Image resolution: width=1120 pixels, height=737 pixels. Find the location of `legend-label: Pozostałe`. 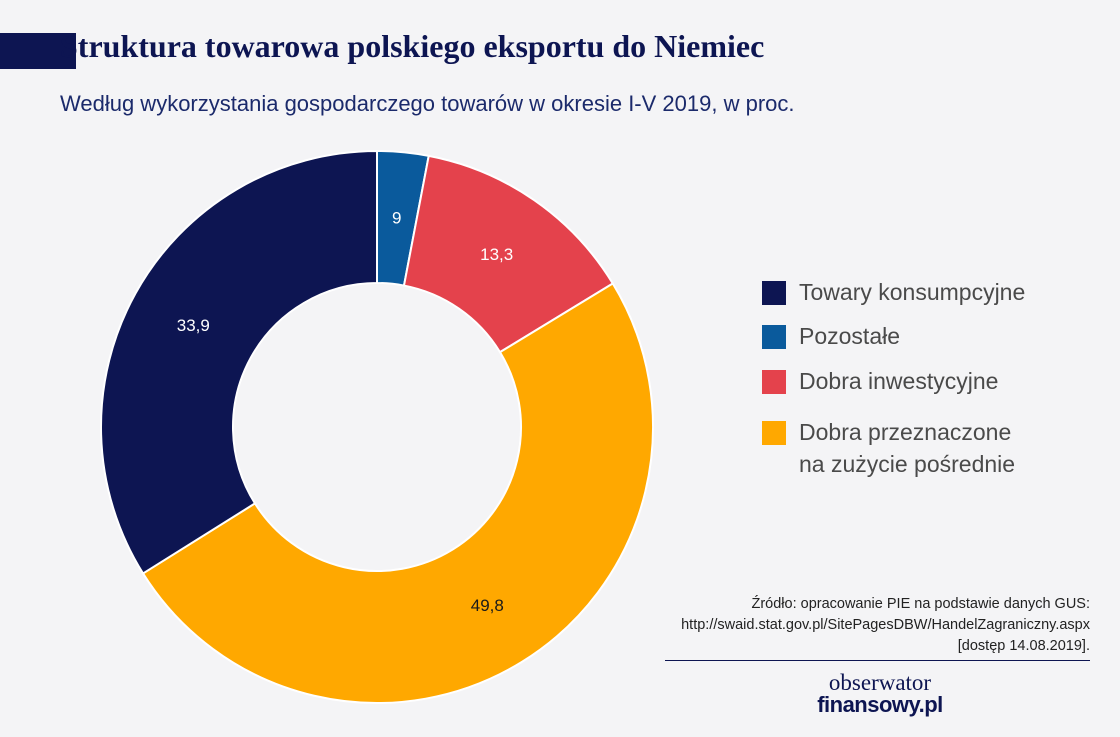

legend-label: Pozostałe is located at coordinates (850, 336).